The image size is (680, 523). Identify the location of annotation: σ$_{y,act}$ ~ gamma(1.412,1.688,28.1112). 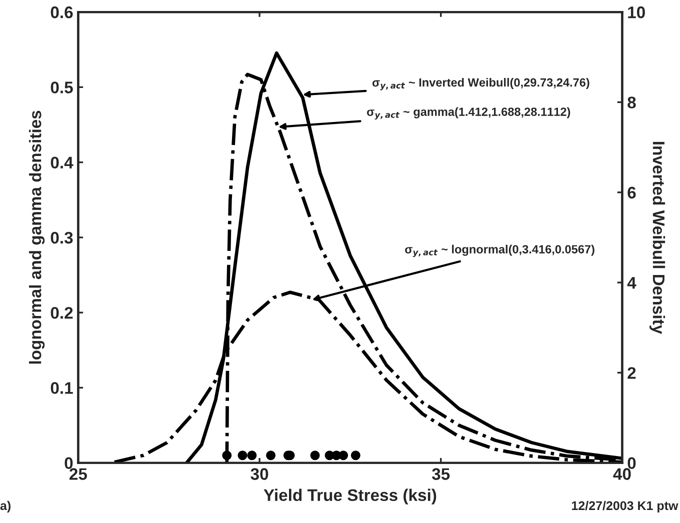
(468, 113).